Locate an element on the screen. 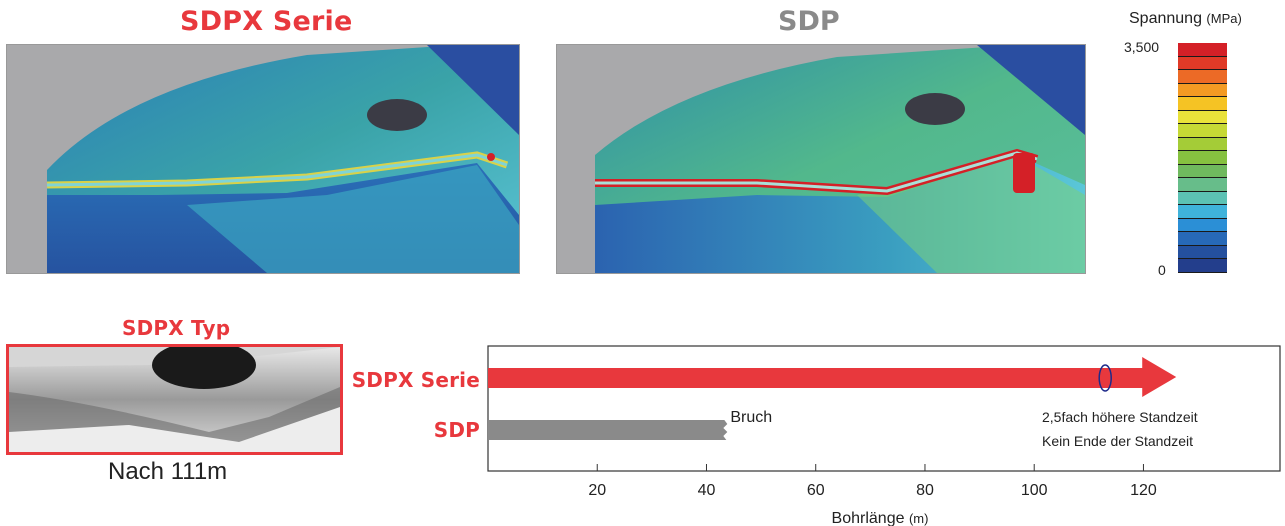  drill-photo is located at coordinates (174, 399).